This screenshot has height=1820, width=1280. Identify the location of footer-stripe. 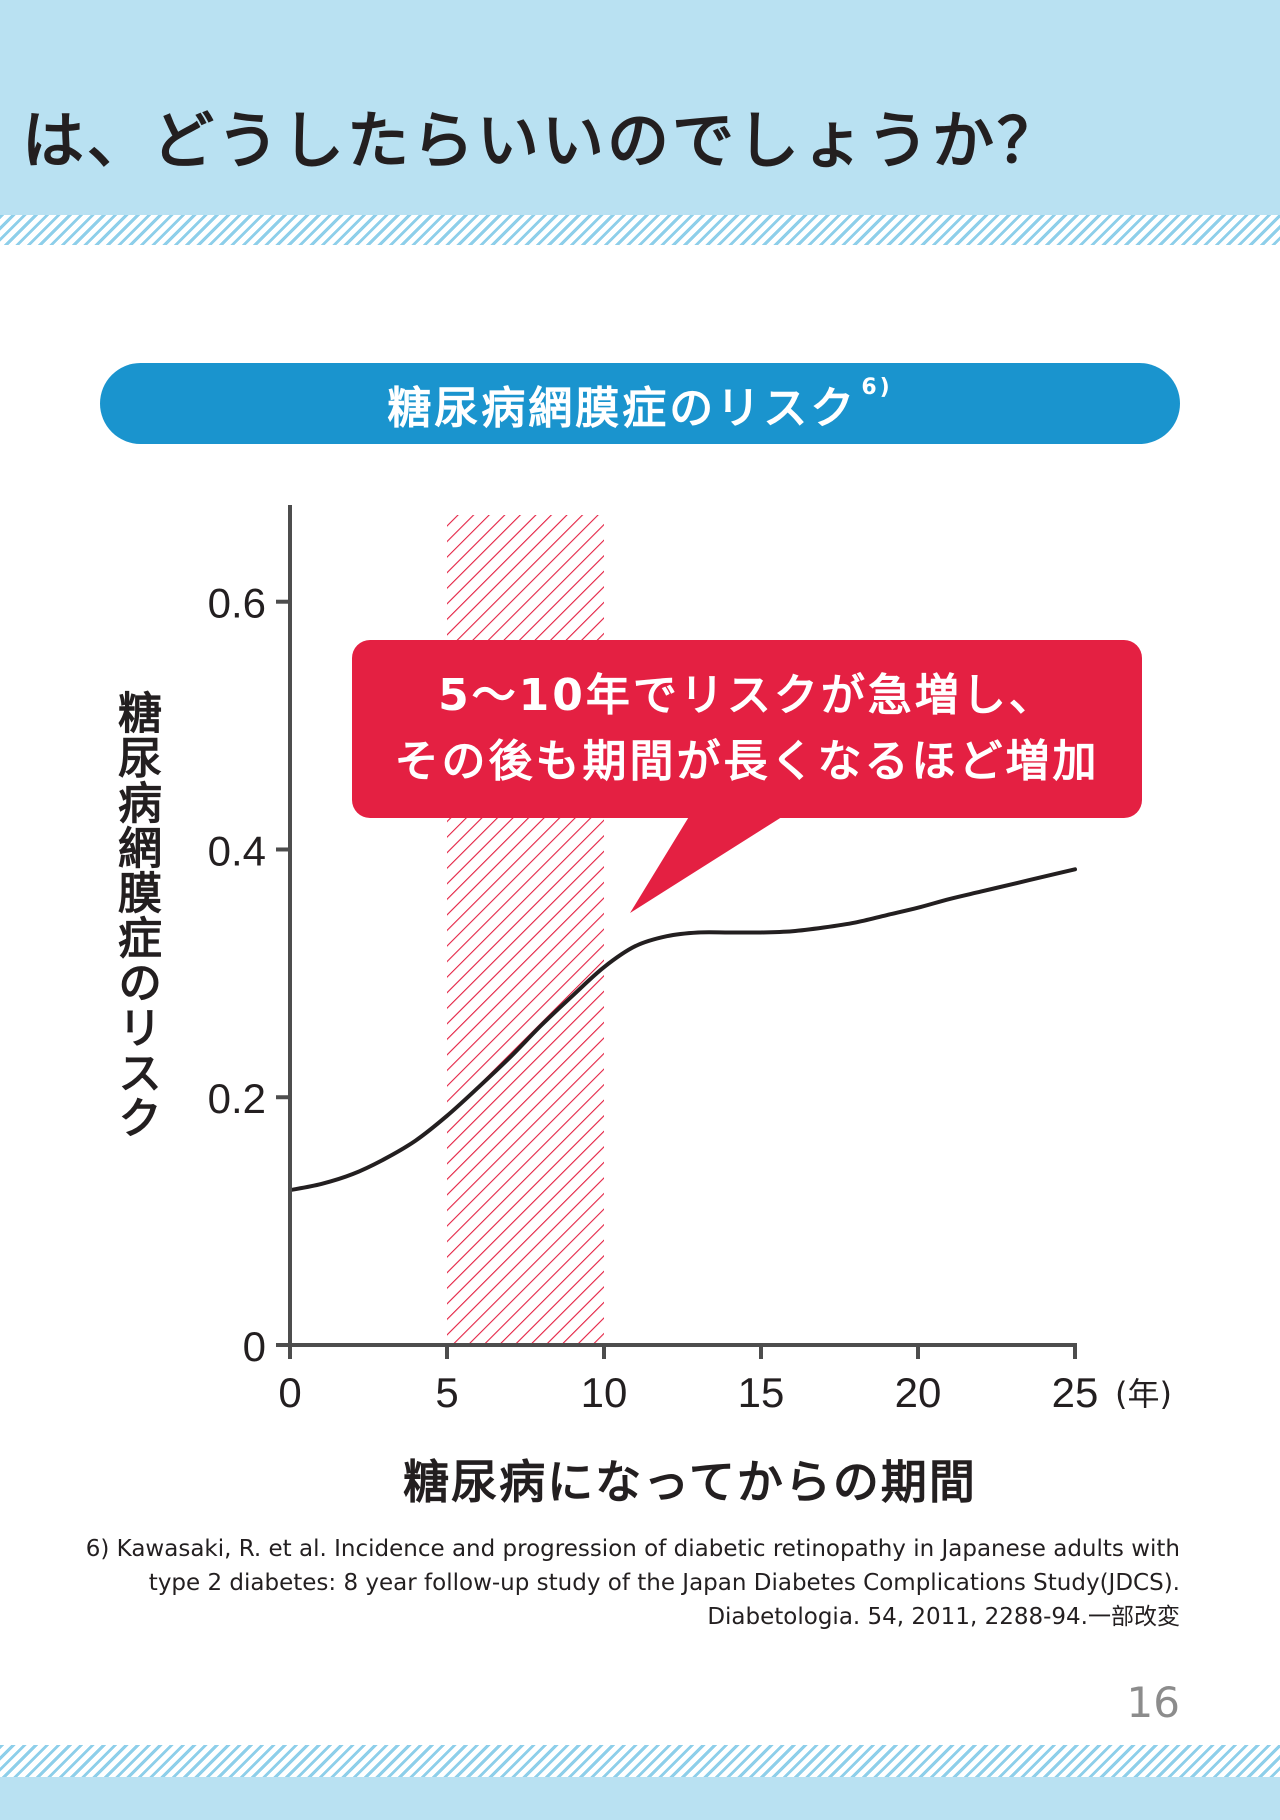
(640, 1761).